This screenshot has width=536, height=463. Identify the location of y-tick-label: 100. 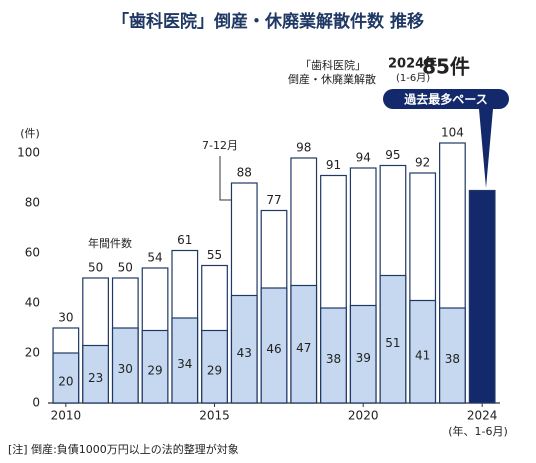
(28, 153).